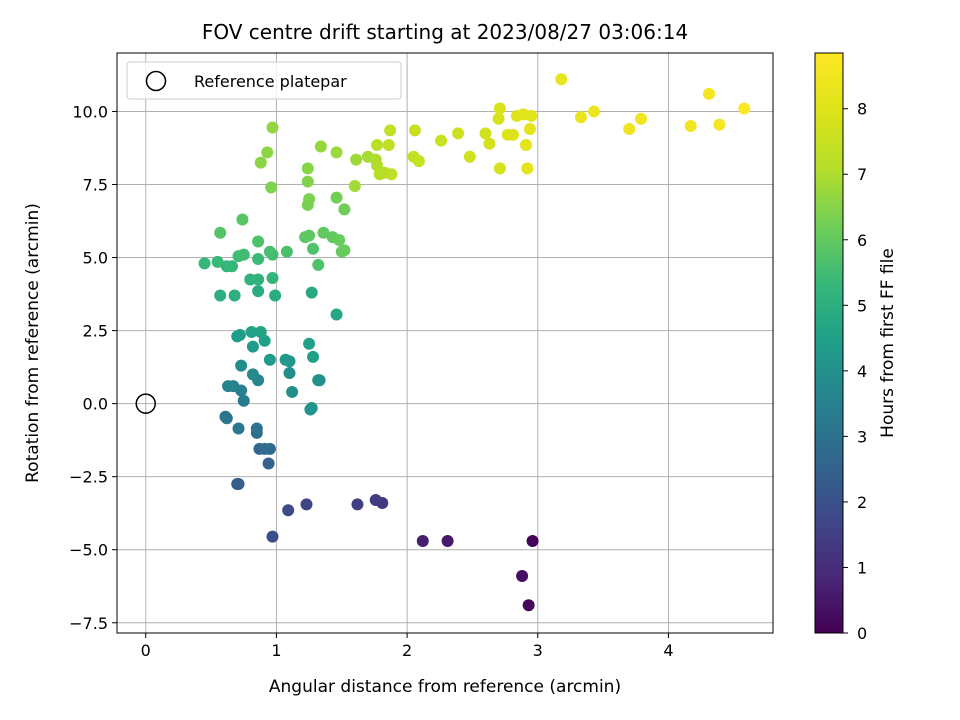 The width and height of the screenshot is (960, 720). What do you see at coordinates (862, 174) in the screenshot?
I see `colorbar-tick-label: 7` at bounding box center [862, 174].